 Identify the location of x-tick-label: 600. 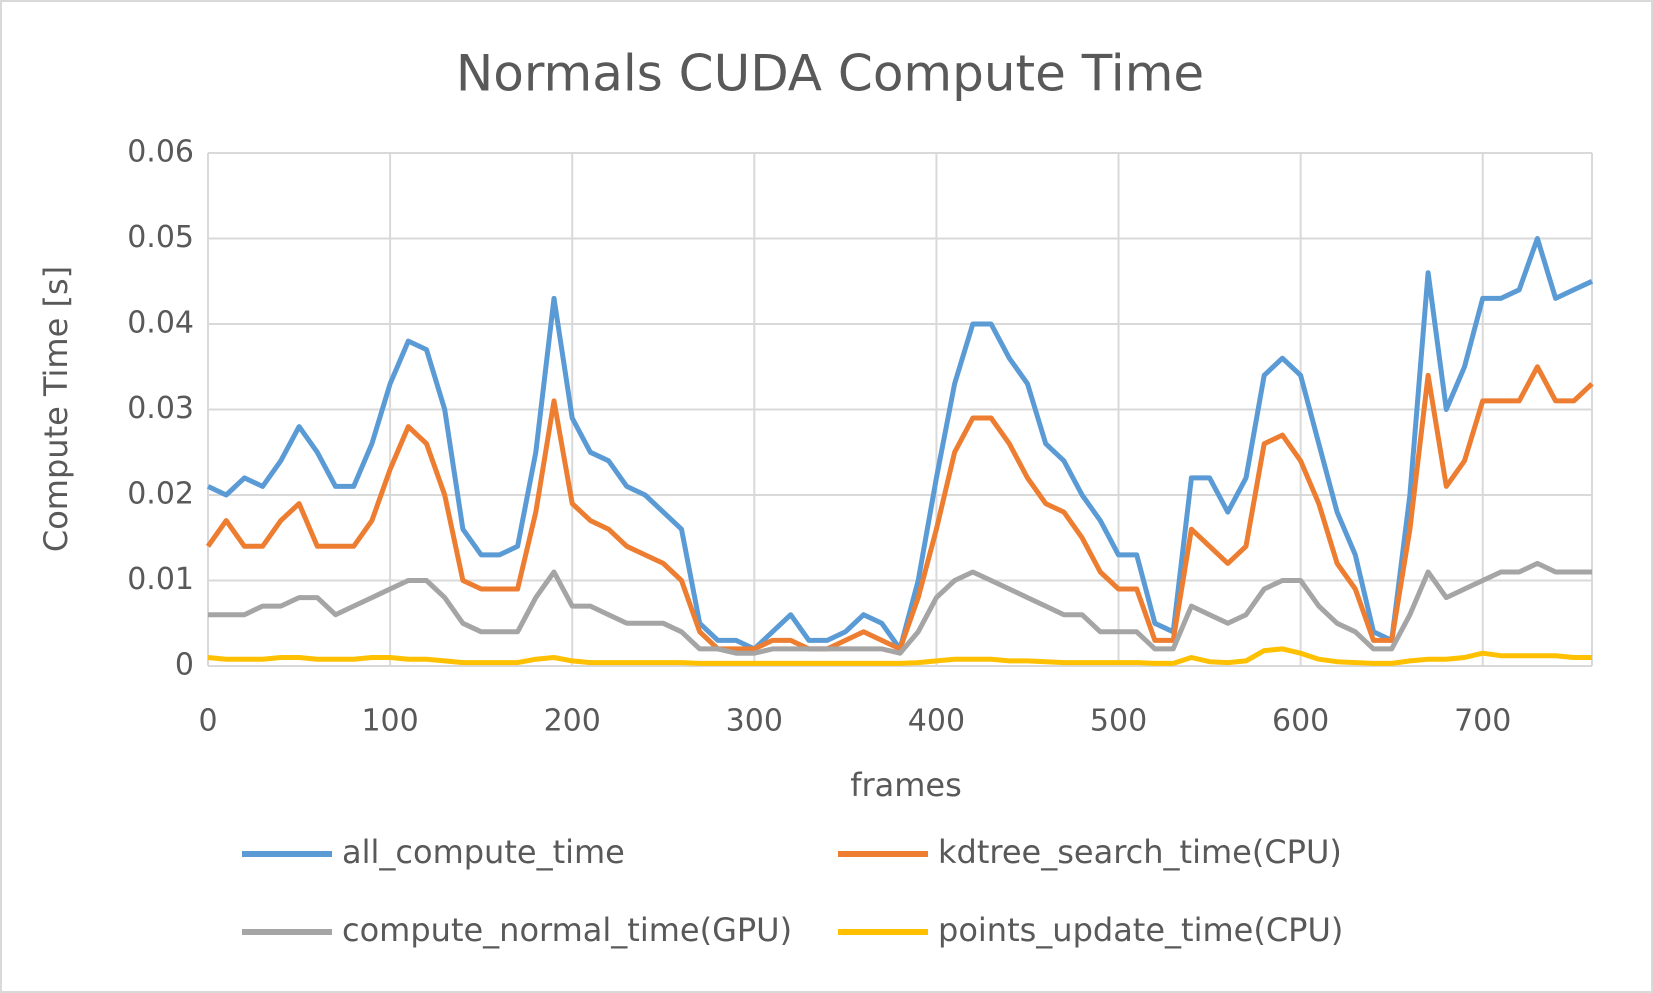
(1300, 721).